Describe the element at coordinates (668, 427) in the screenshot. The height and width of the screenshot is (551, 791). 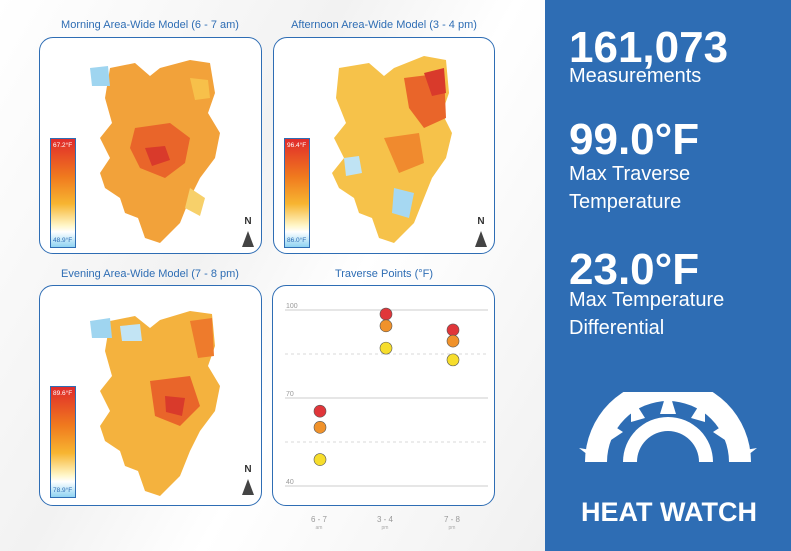
I see `sun-rays-icon` at that location.